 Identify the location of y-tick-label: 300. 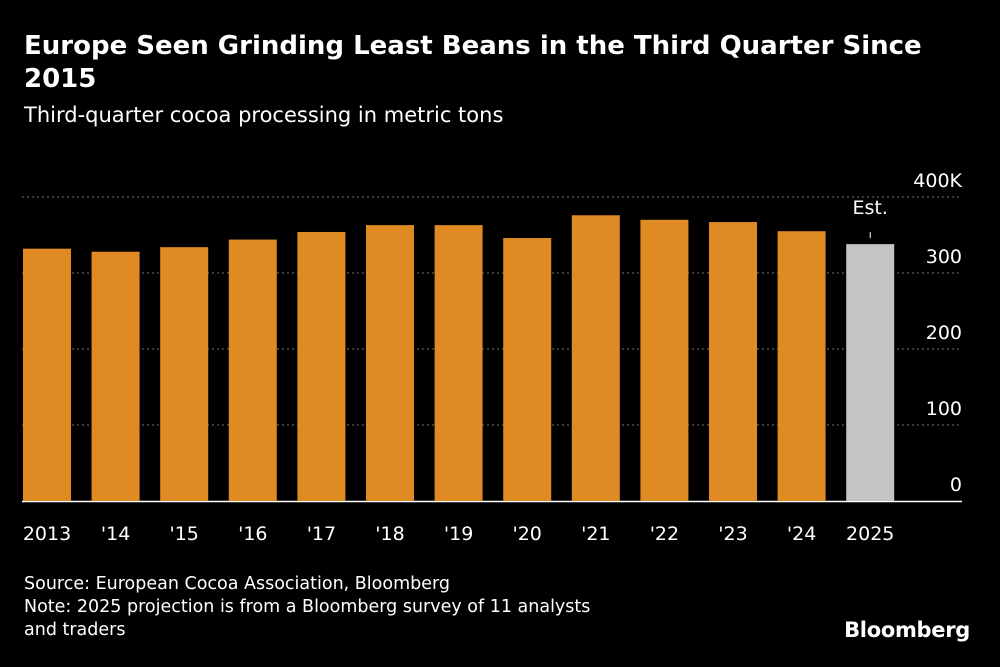
(944, 257).